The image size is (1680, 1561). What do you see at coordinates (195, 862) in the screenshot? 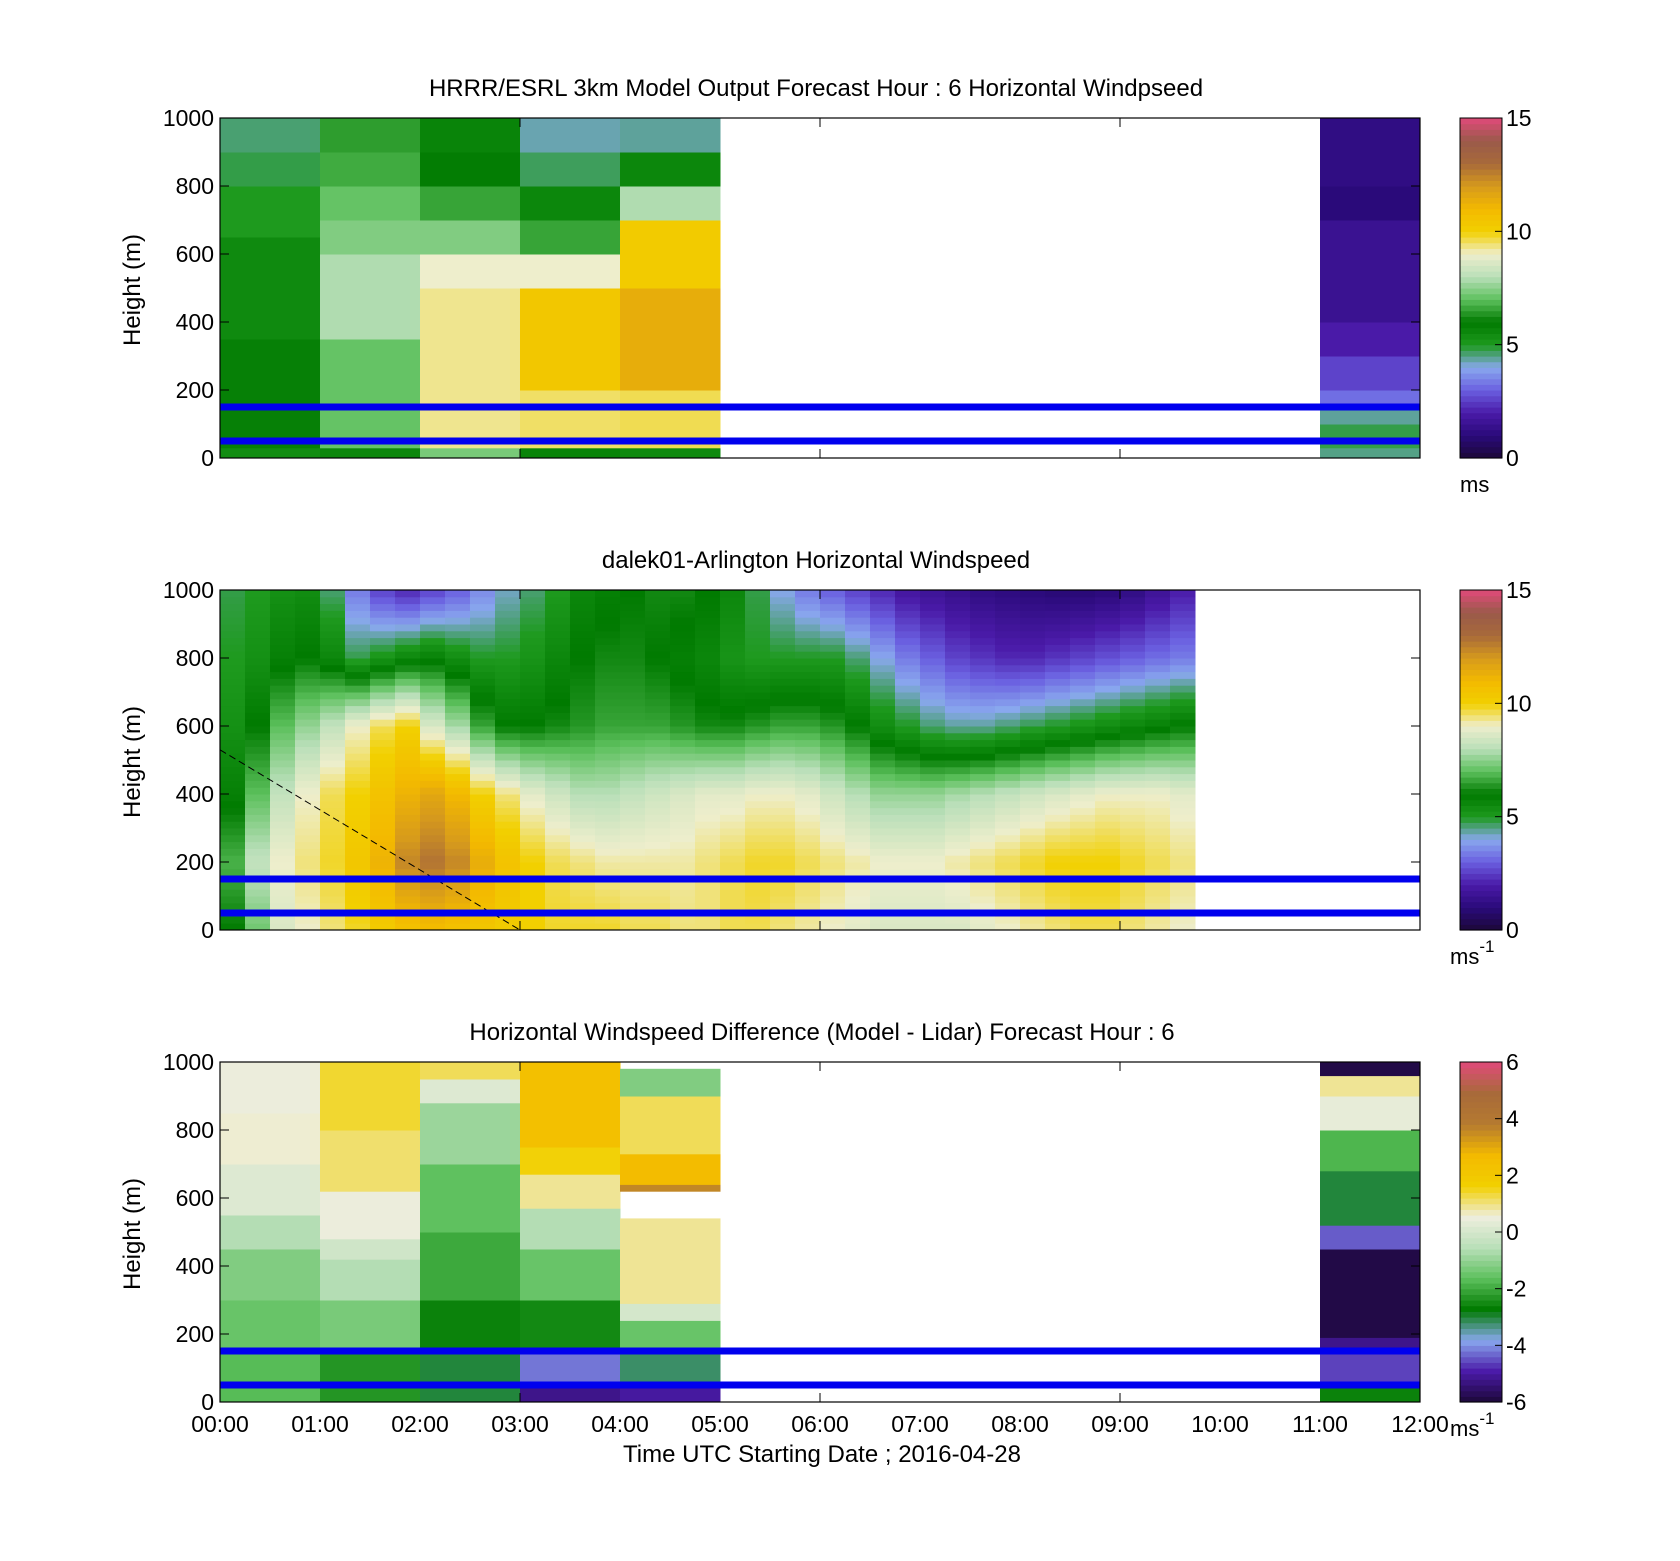
I see `y-tick-label-1: 200` at bounding box center [195, 862].